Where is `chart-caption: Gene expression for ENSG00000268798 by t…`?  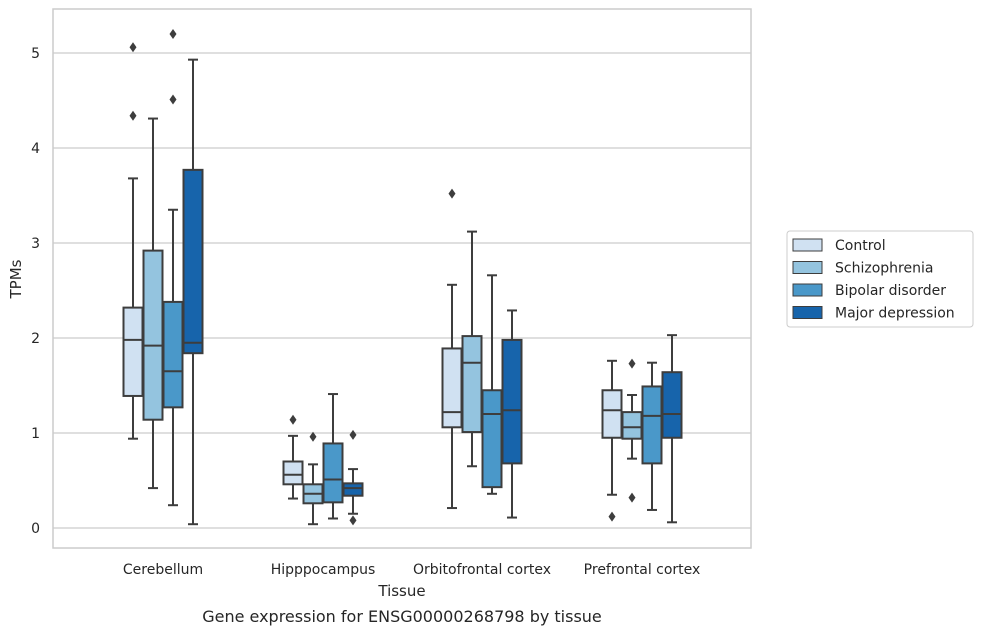 chart-caption: Gene expression for ENSG00000268798 by t… is located at coordinates (402, 616).